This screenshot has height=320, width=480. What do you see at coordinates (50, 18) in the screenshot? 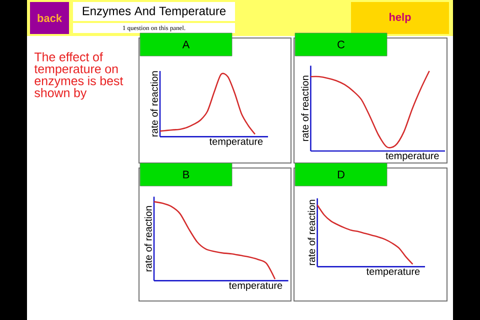
I see `text: back` at bounding box center [50, 18].